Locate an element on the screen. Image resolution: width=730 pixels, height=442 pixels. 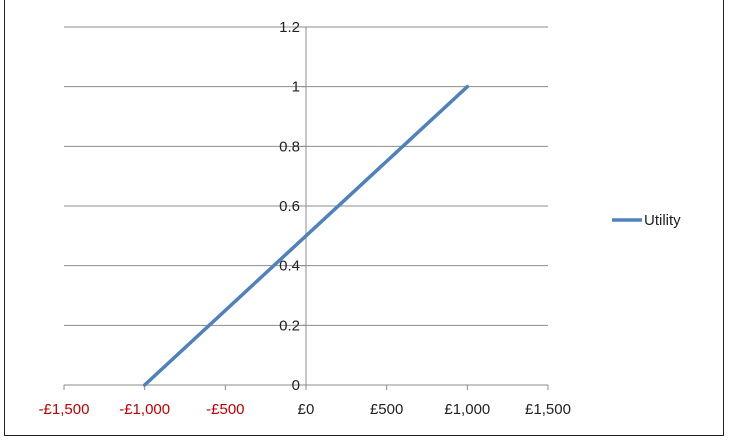
y-tick-label: 0 is located at coordinates (296, 385).